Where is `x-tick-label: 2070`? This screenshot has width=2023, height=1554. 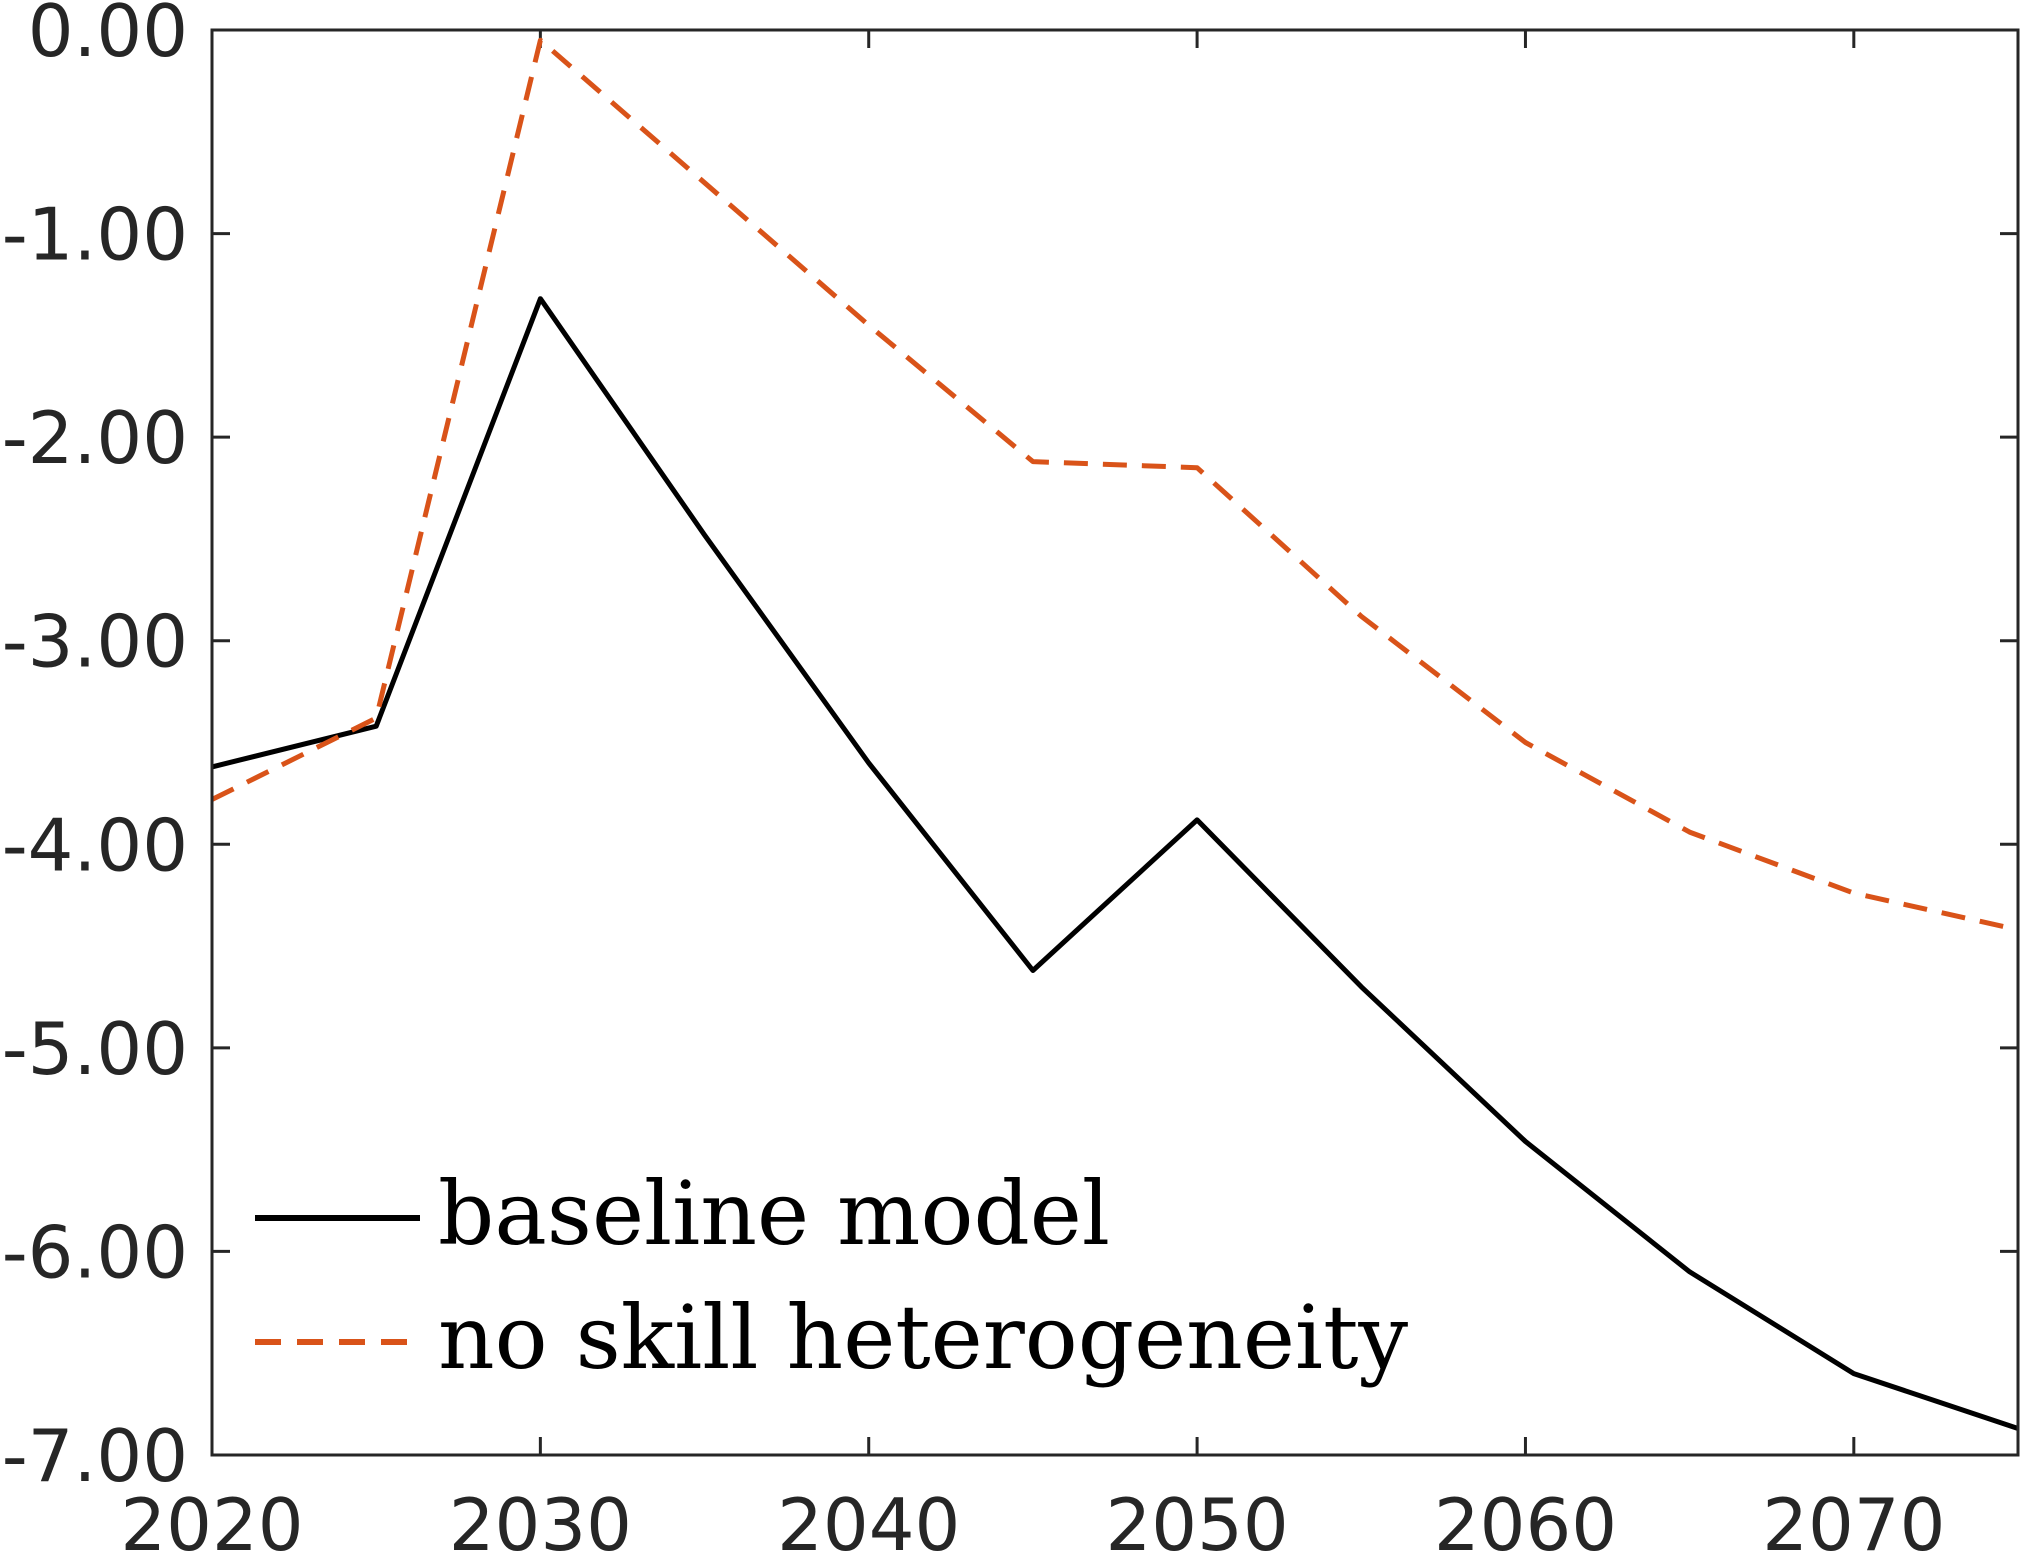
x-tick-label: 2070 is located at coordinates (1853, 1518).